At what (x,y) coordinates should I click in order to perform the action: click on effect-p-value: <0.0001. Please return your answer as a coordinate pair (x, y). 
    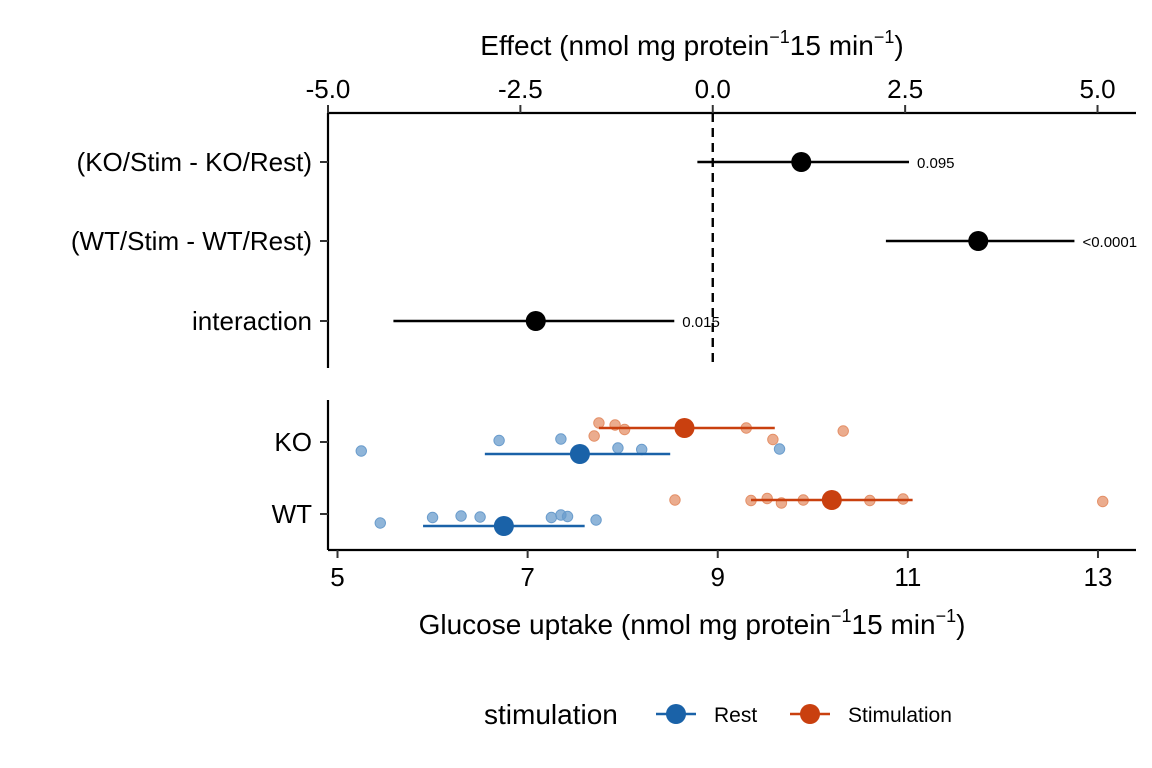
    Looking at the image, I should click on (1109, 242).